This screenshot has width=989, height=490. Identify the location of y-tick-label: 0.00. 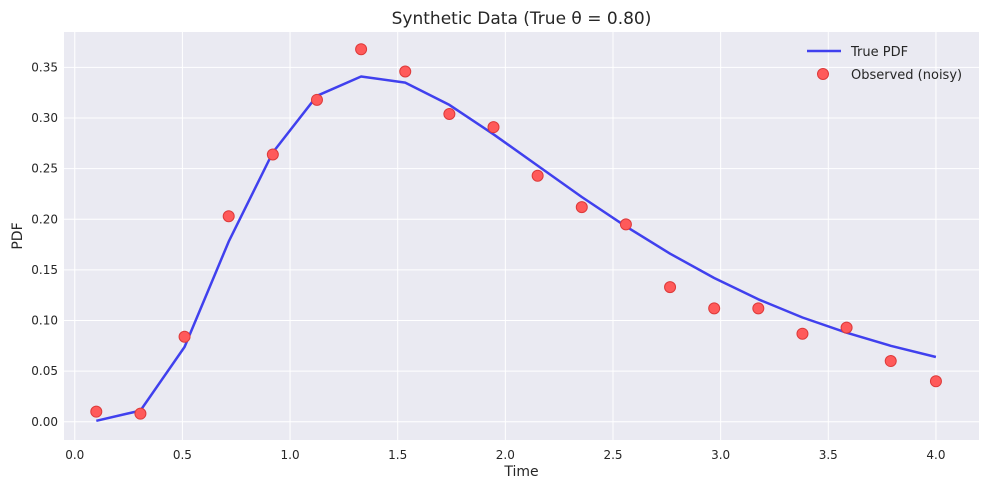
(44, 422).